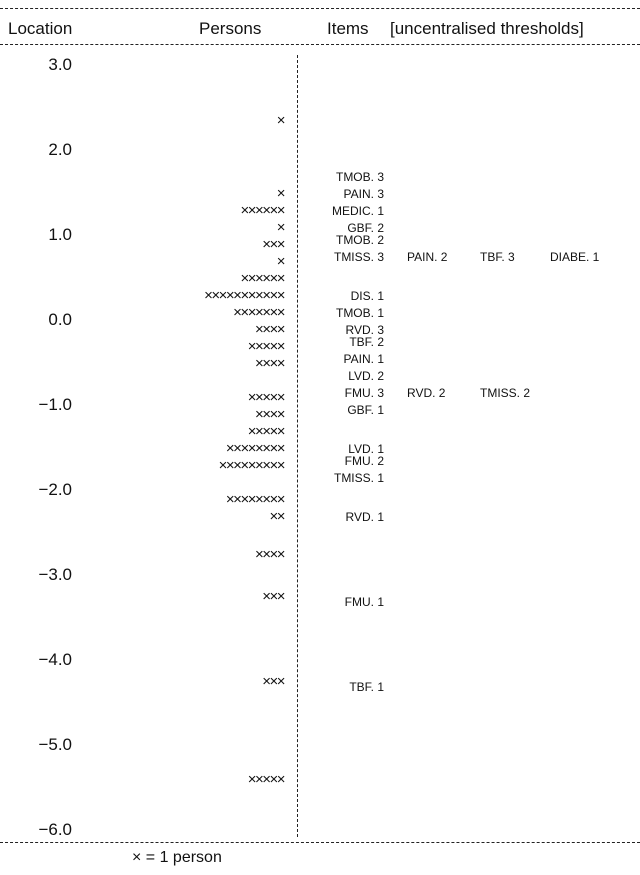 Image resolution: width=640 pixels, height=875 pixels. Describe the element at coordinates (363, 359) in the screenshot. I see `item-threshold-label: PAIN. 1` at that location.